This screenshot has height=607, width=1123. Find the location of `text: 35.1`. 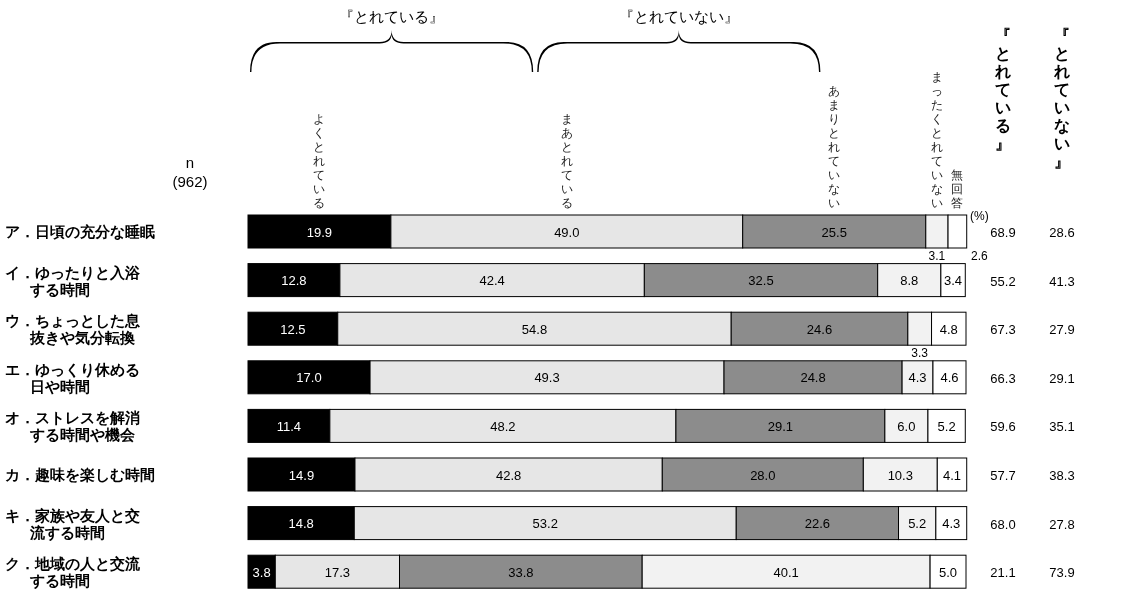

text: 35.1 is located at coordinates (1062, 427).